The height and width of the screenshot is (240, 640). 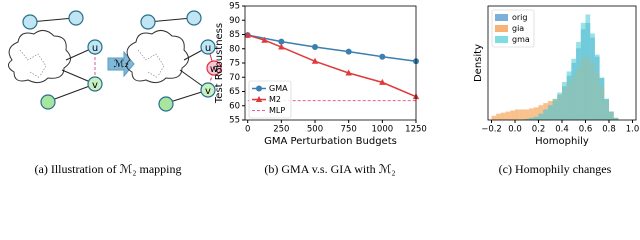 What do you see at coordinates (609, 130) in the screenshot?
I see `x-tick-label: 0.8` at bounding box center [609, 130].